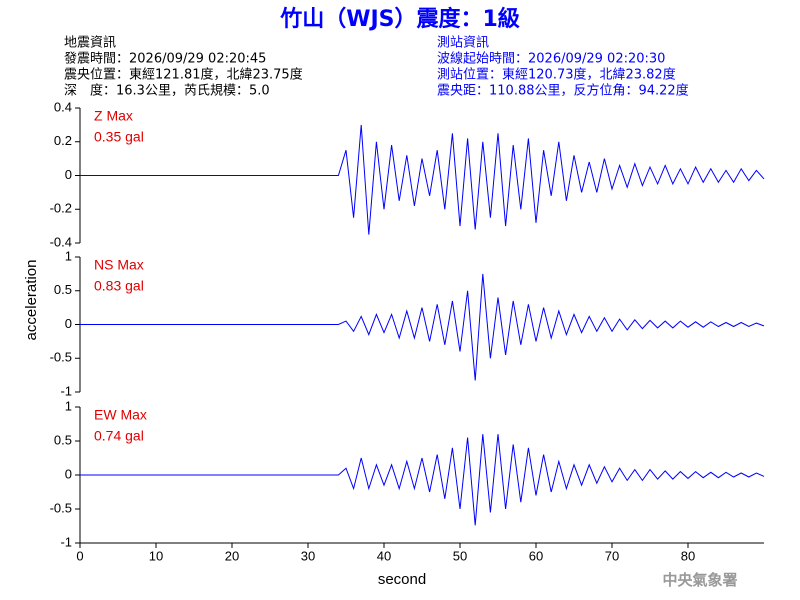 This screenshot has height=600, width=800. Describe the element at coordinates (79, 555) in the screenshot. I see `x-tick-label: 0` at that location.